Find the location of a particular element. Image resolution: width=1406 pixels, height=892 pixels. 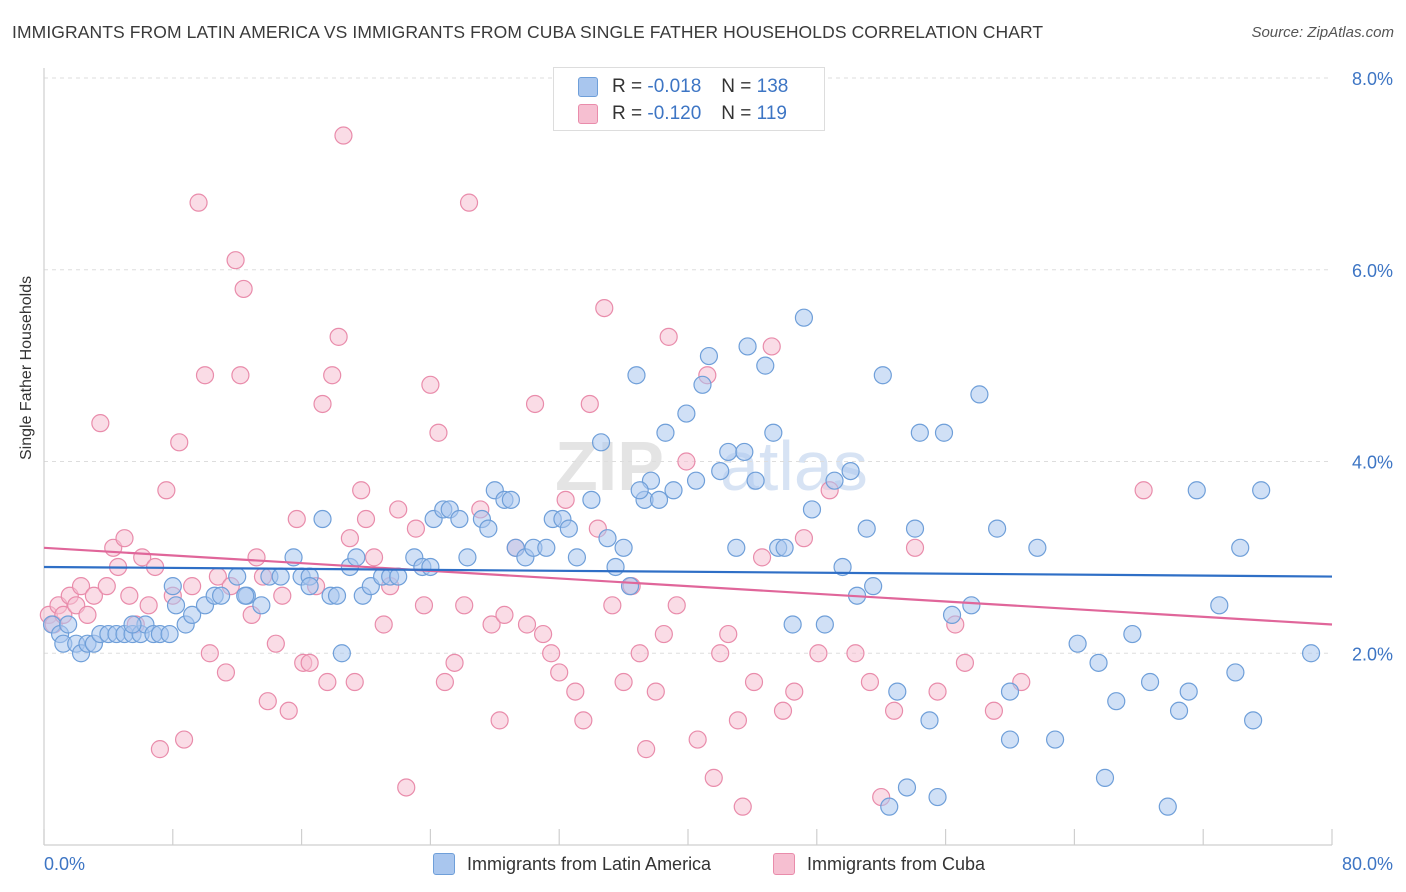

legend-n-value: 138 is located at coordinates (772, 86).